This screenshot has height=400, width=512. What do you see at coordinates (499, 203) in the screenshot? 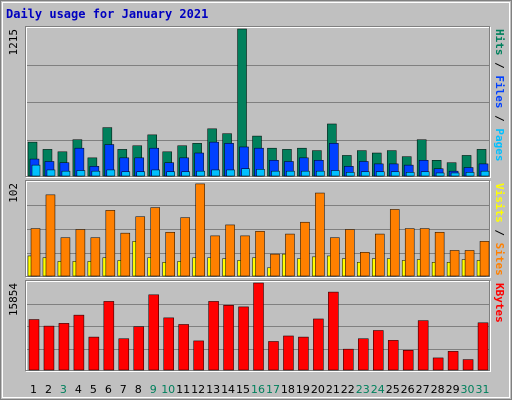
I see `legend-entry: Visits` at bounding box center [499, 203].